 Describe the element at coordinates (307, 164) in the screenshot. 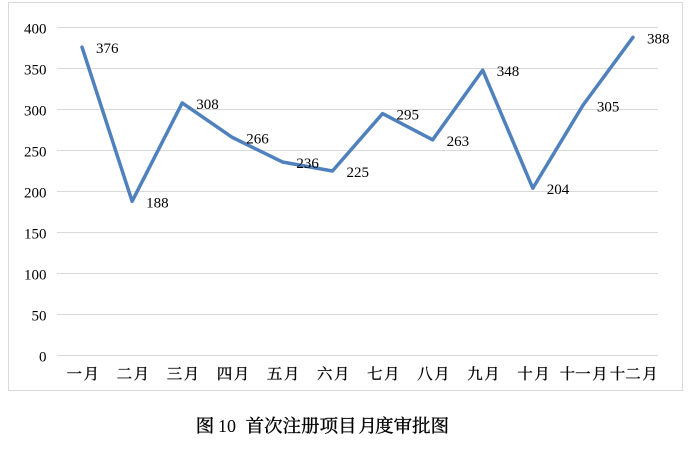

I see `svg-text: 236` at that location.